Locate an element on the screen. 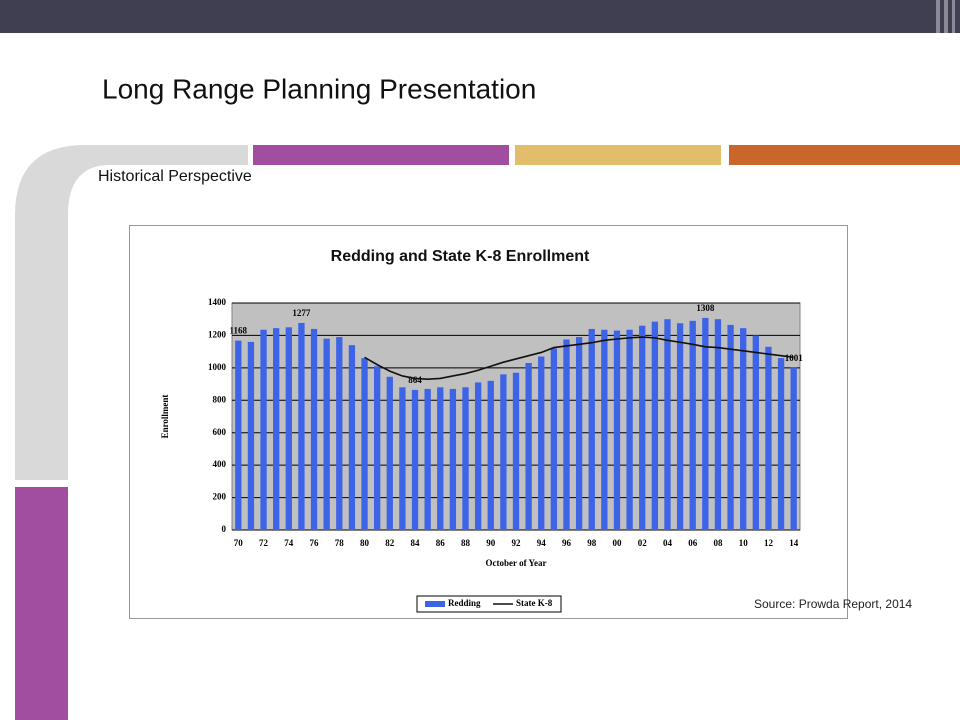  y-tick-label: 1400 is located at coordinates (217, 302).